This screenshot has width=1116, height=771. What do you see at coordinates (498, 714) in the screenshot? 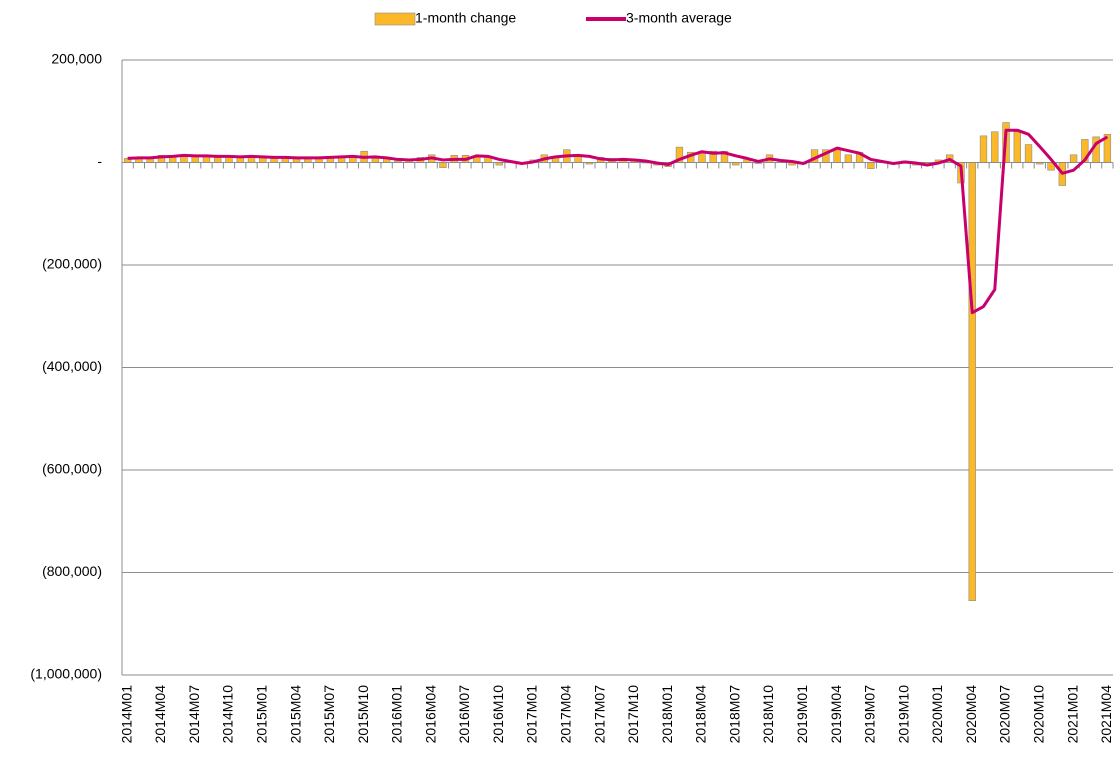
I see `x-tick-label: 2016M10` at bounding box center [498, 714].